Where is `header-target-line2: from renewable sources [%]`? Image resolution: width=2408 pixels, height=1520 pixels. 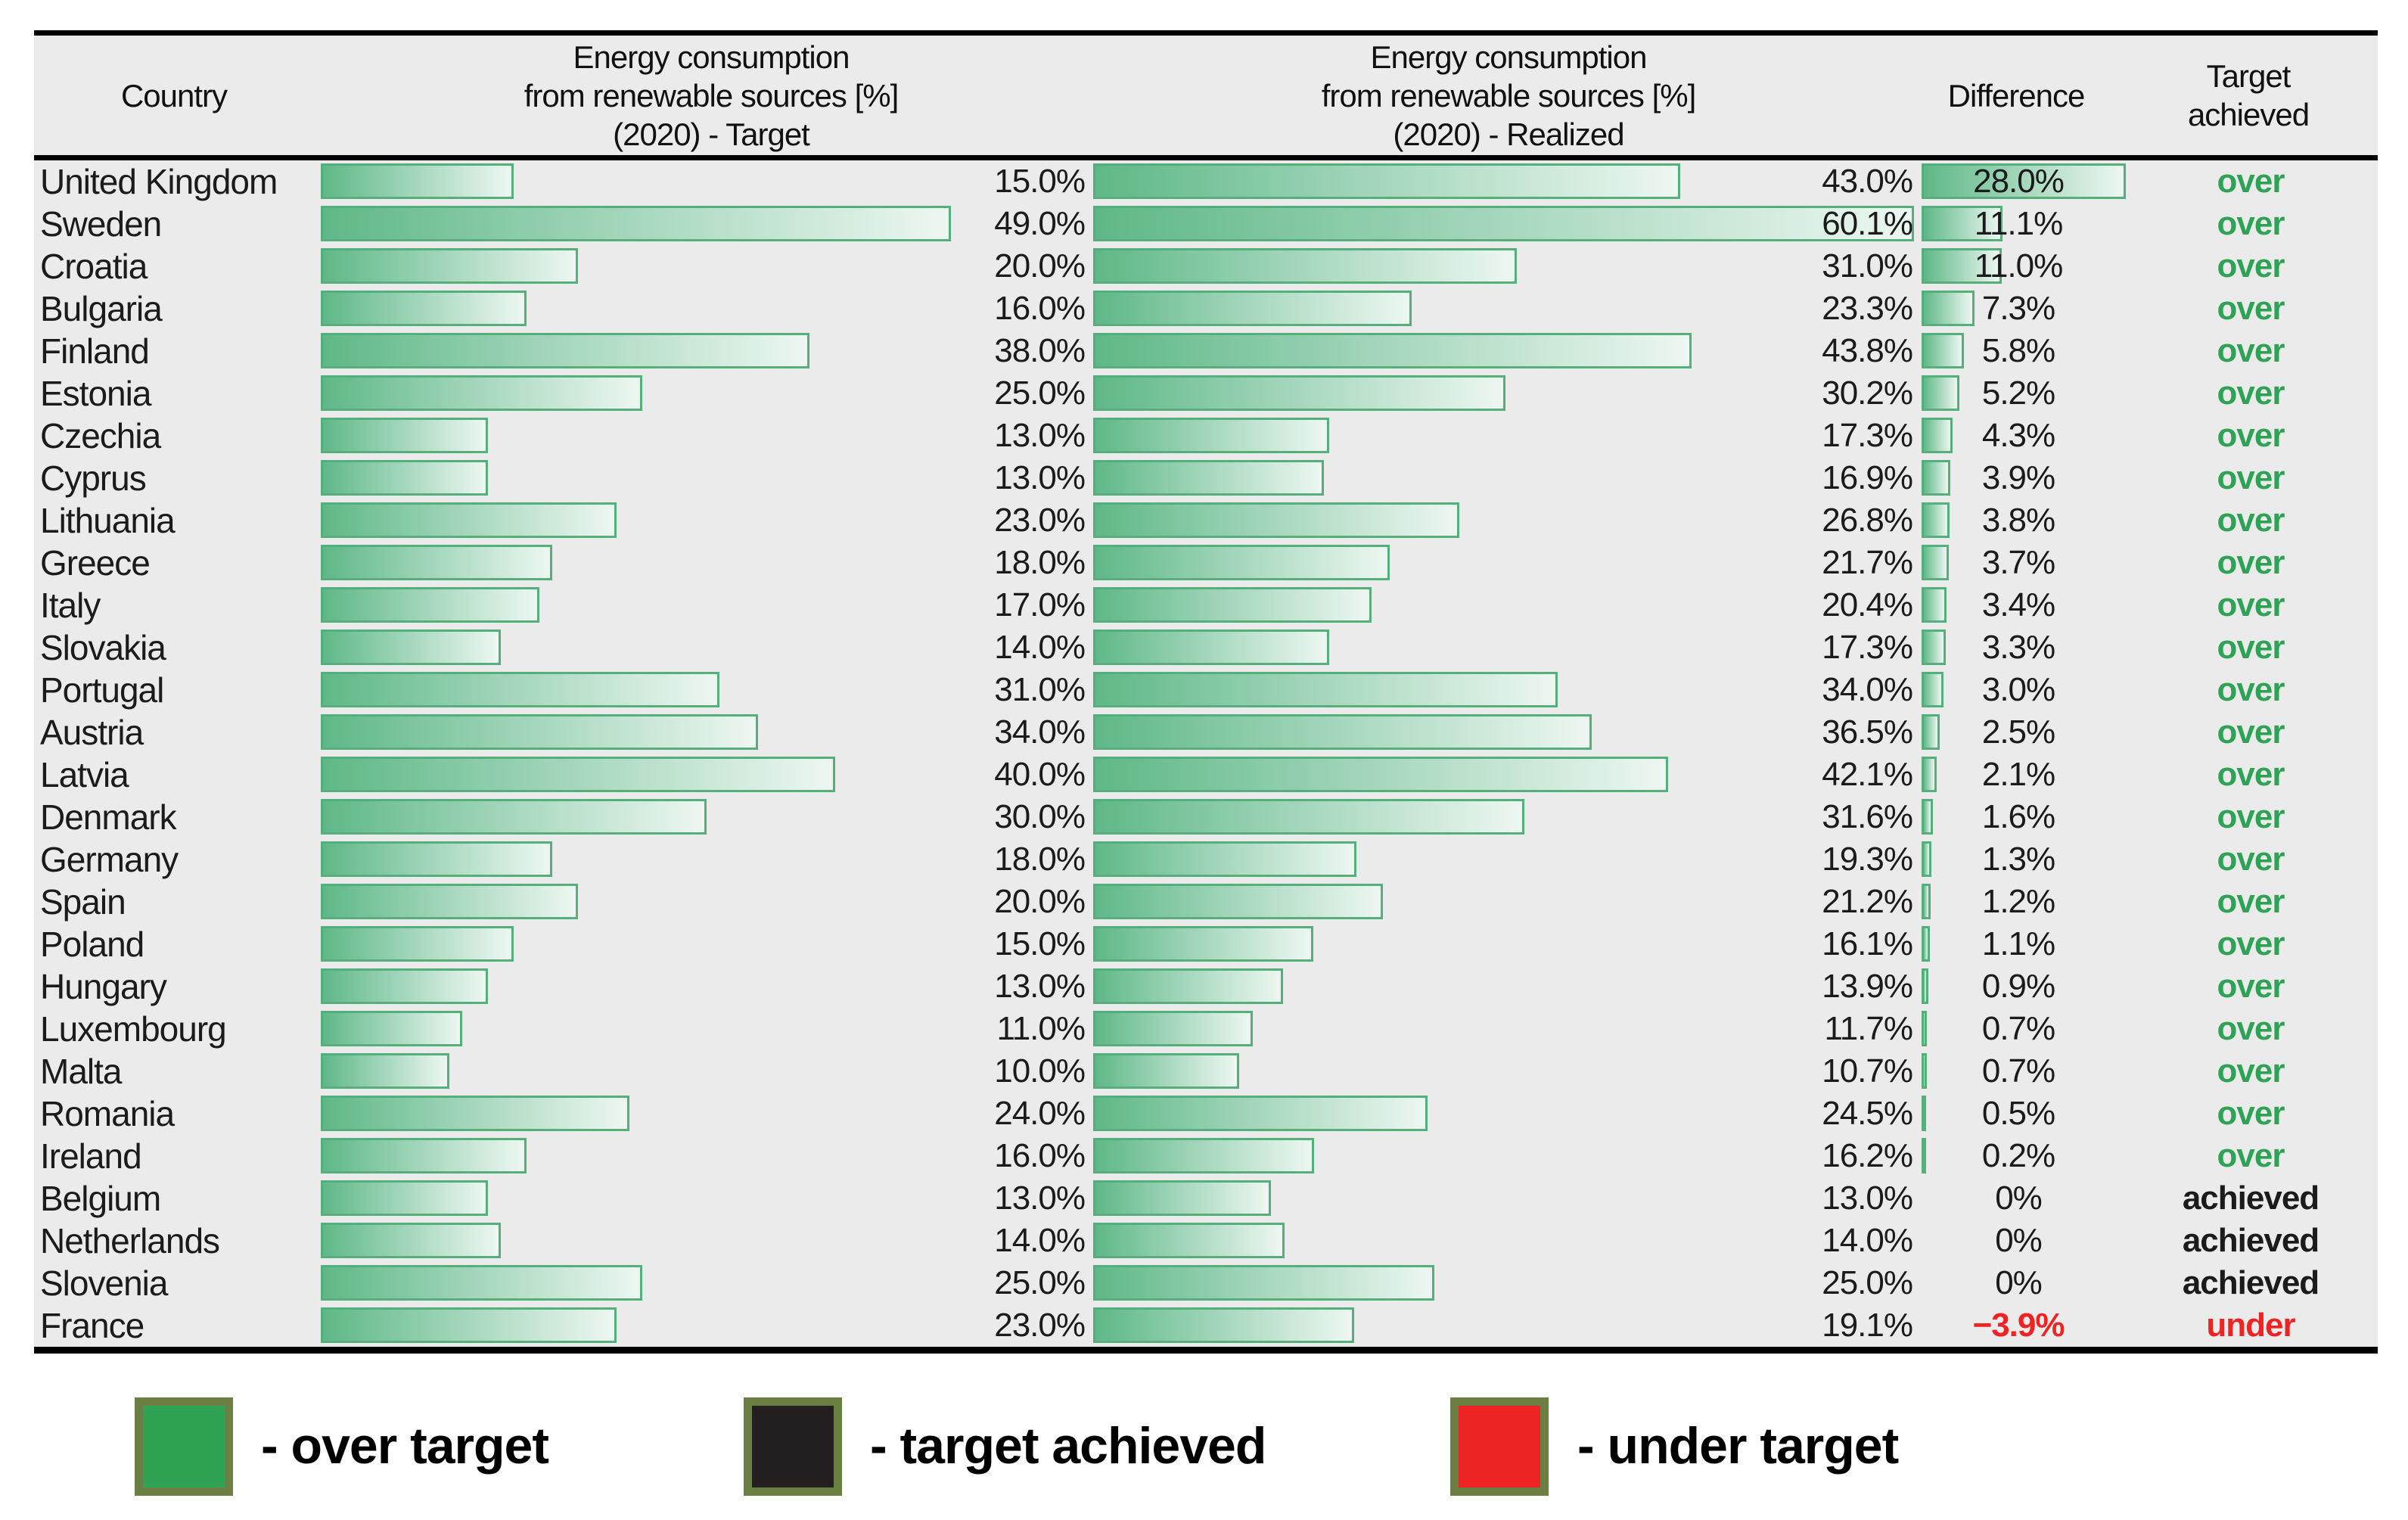 header-target-line2: from renewable sources [%] is located at coordinates (712, 95).